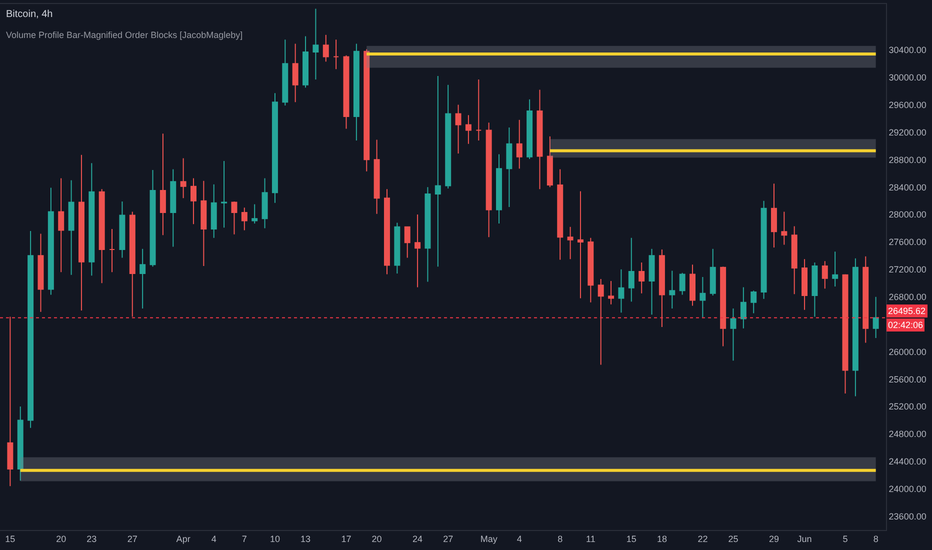 This screenshot has width=932, height=550. What do you see at coordinates (417, 539) in the screenshot?
I see `x-tick-label: 24` at bounding box center [417, 539].